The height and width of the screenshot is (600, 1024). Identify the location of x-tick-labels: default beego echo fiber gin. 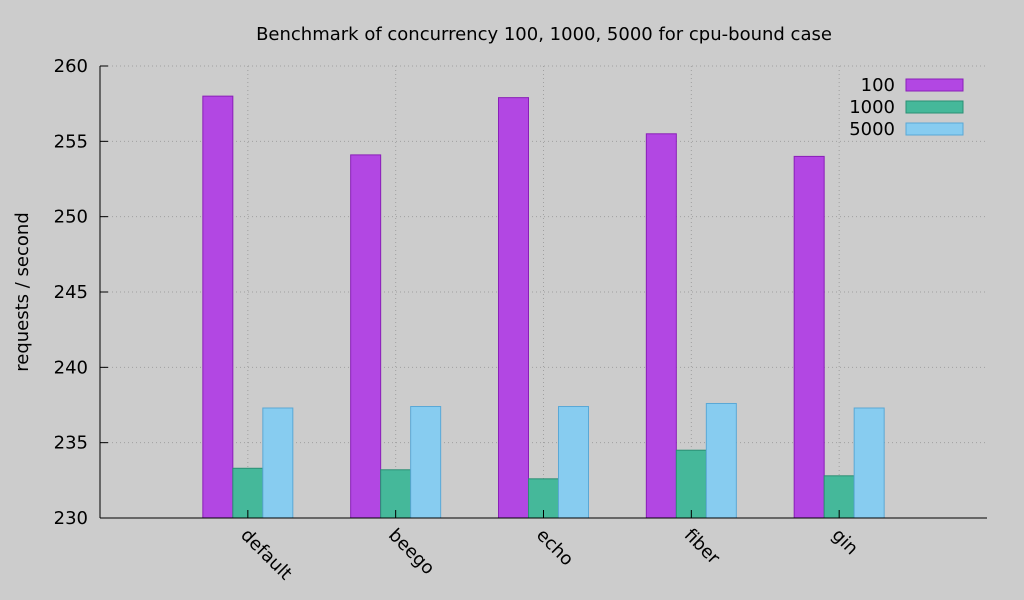
(549, 555).